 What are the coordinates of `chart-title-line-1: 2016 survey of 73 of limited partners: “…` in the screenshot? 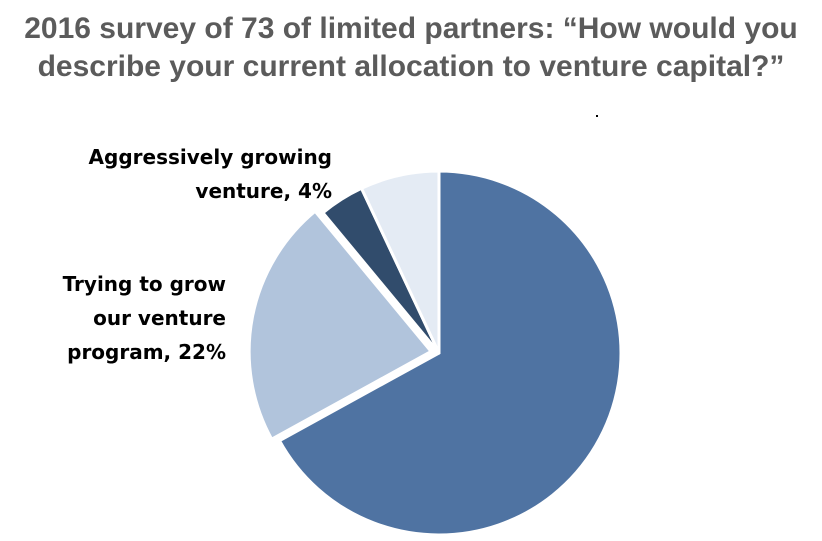 It's located at (411, 28).